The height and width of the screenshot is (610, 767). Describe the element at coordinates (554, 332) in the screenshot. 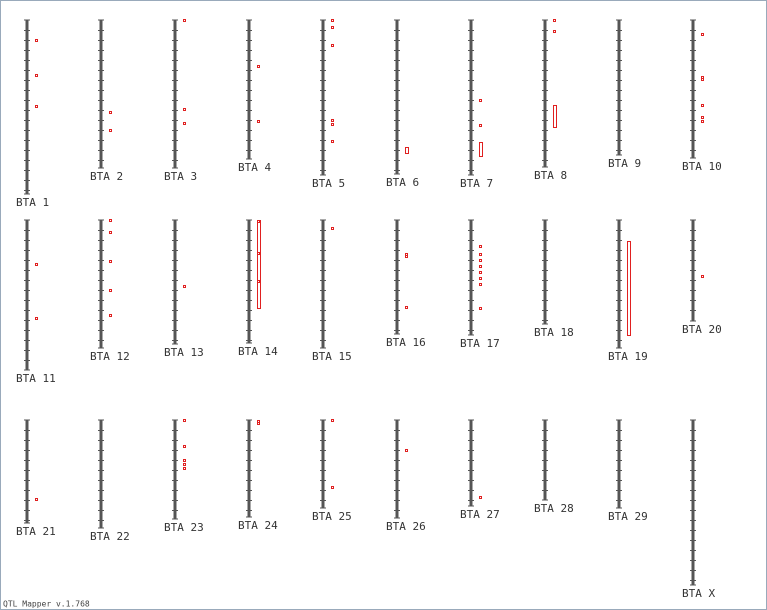

I see `chromosome-label: BTA 18` at that location.